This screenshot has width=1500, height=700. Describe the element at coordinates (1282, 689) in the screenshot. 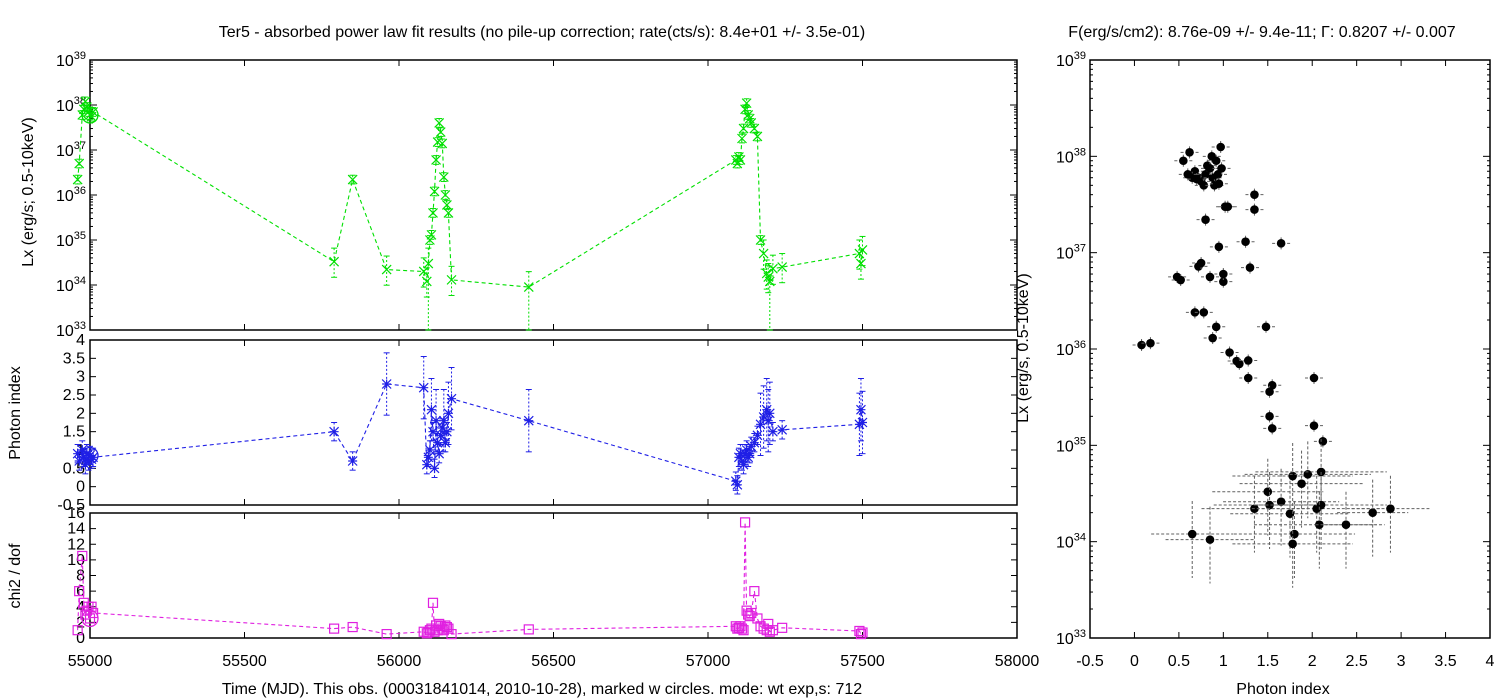

I see `right-x-axis-label: Photon index` at that location.